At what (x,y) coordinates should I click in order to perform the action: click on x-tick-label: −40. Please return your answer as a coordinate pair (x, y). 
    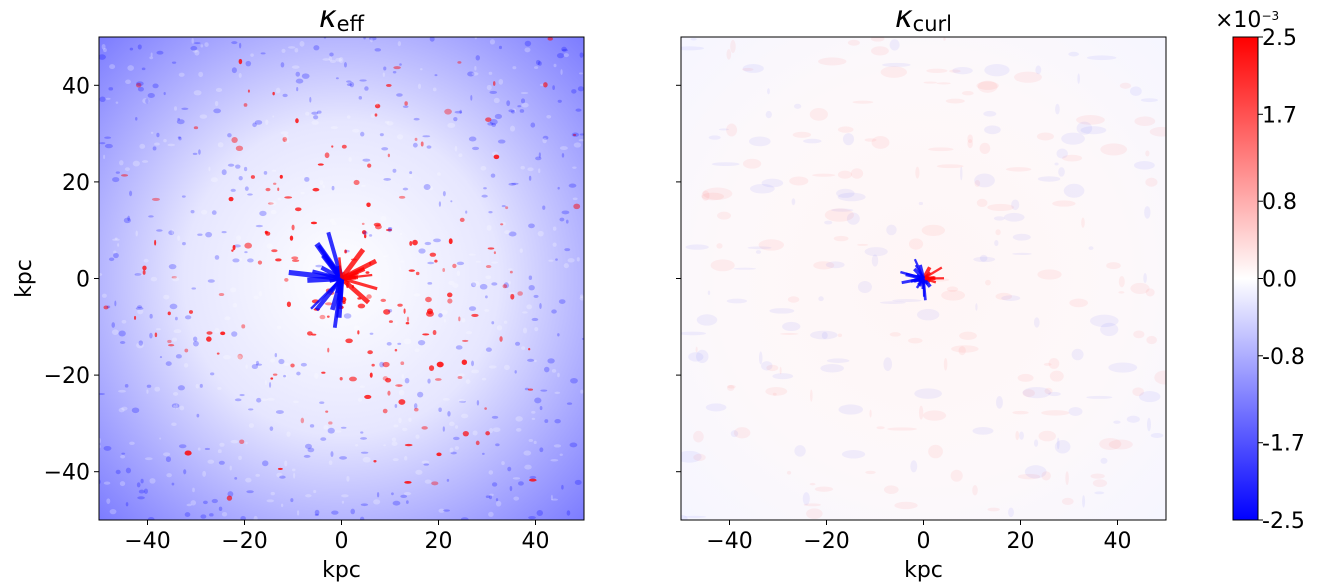
    Looking at the image, I should click on (729, 541).